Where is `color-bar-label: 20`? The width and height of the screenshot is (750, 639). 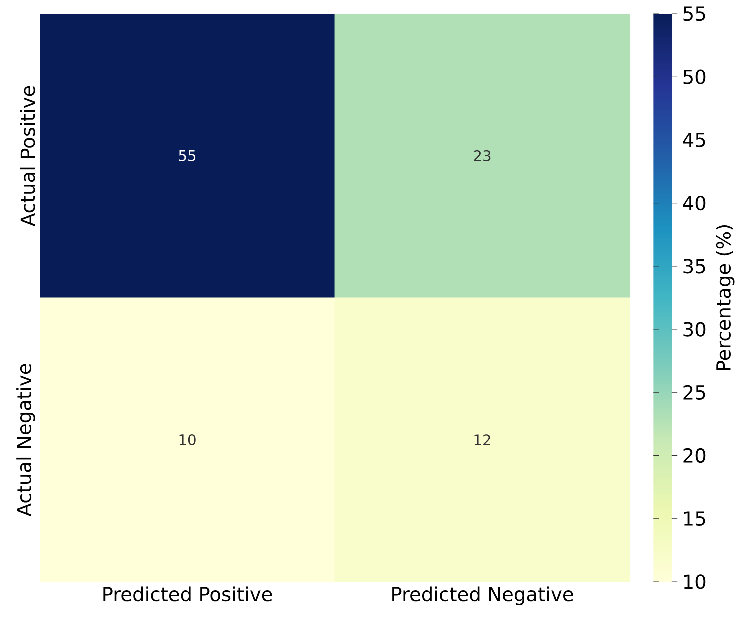
color-bar-label: 20 is located at coordinates (695, 456).